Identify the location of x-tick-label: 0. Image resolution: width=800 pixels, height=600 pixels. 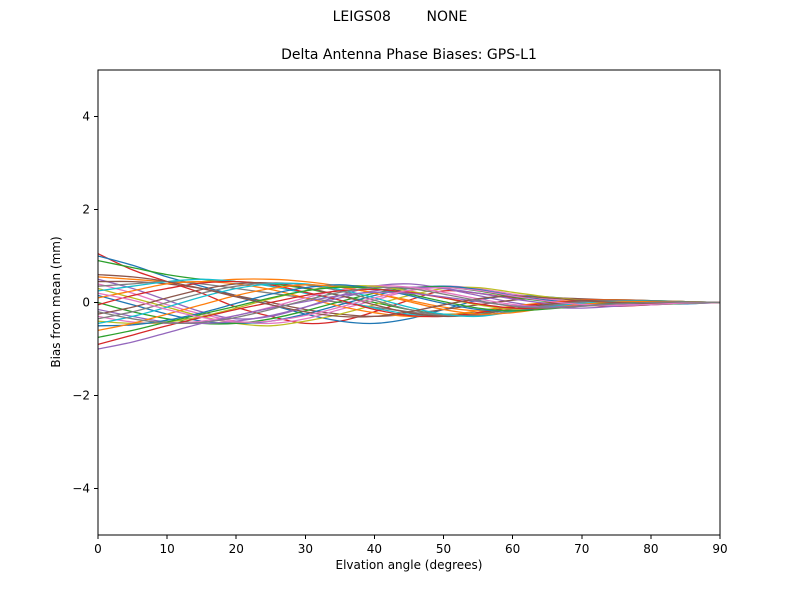
(98, 549).